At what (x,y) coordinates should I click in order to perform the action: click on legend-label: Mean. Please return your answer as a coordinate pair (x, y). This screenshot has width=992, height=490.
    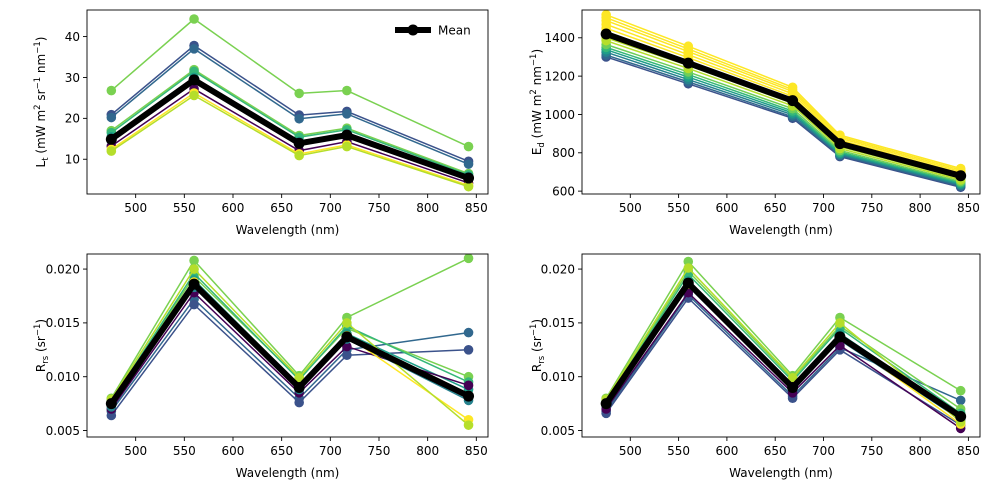
    Looking at the image, I should click on (454, 30).